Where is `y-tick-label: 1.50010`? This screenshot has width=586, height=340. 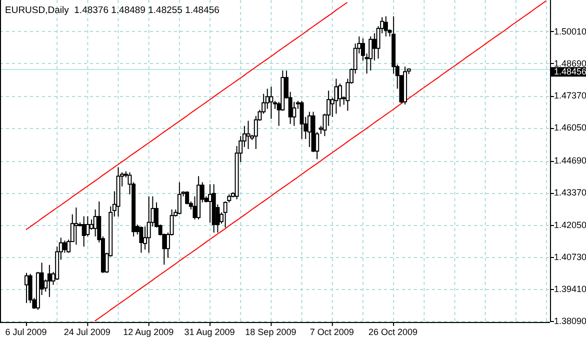 y-tick-label: 1.50010 is located at coordinates (570, 31).